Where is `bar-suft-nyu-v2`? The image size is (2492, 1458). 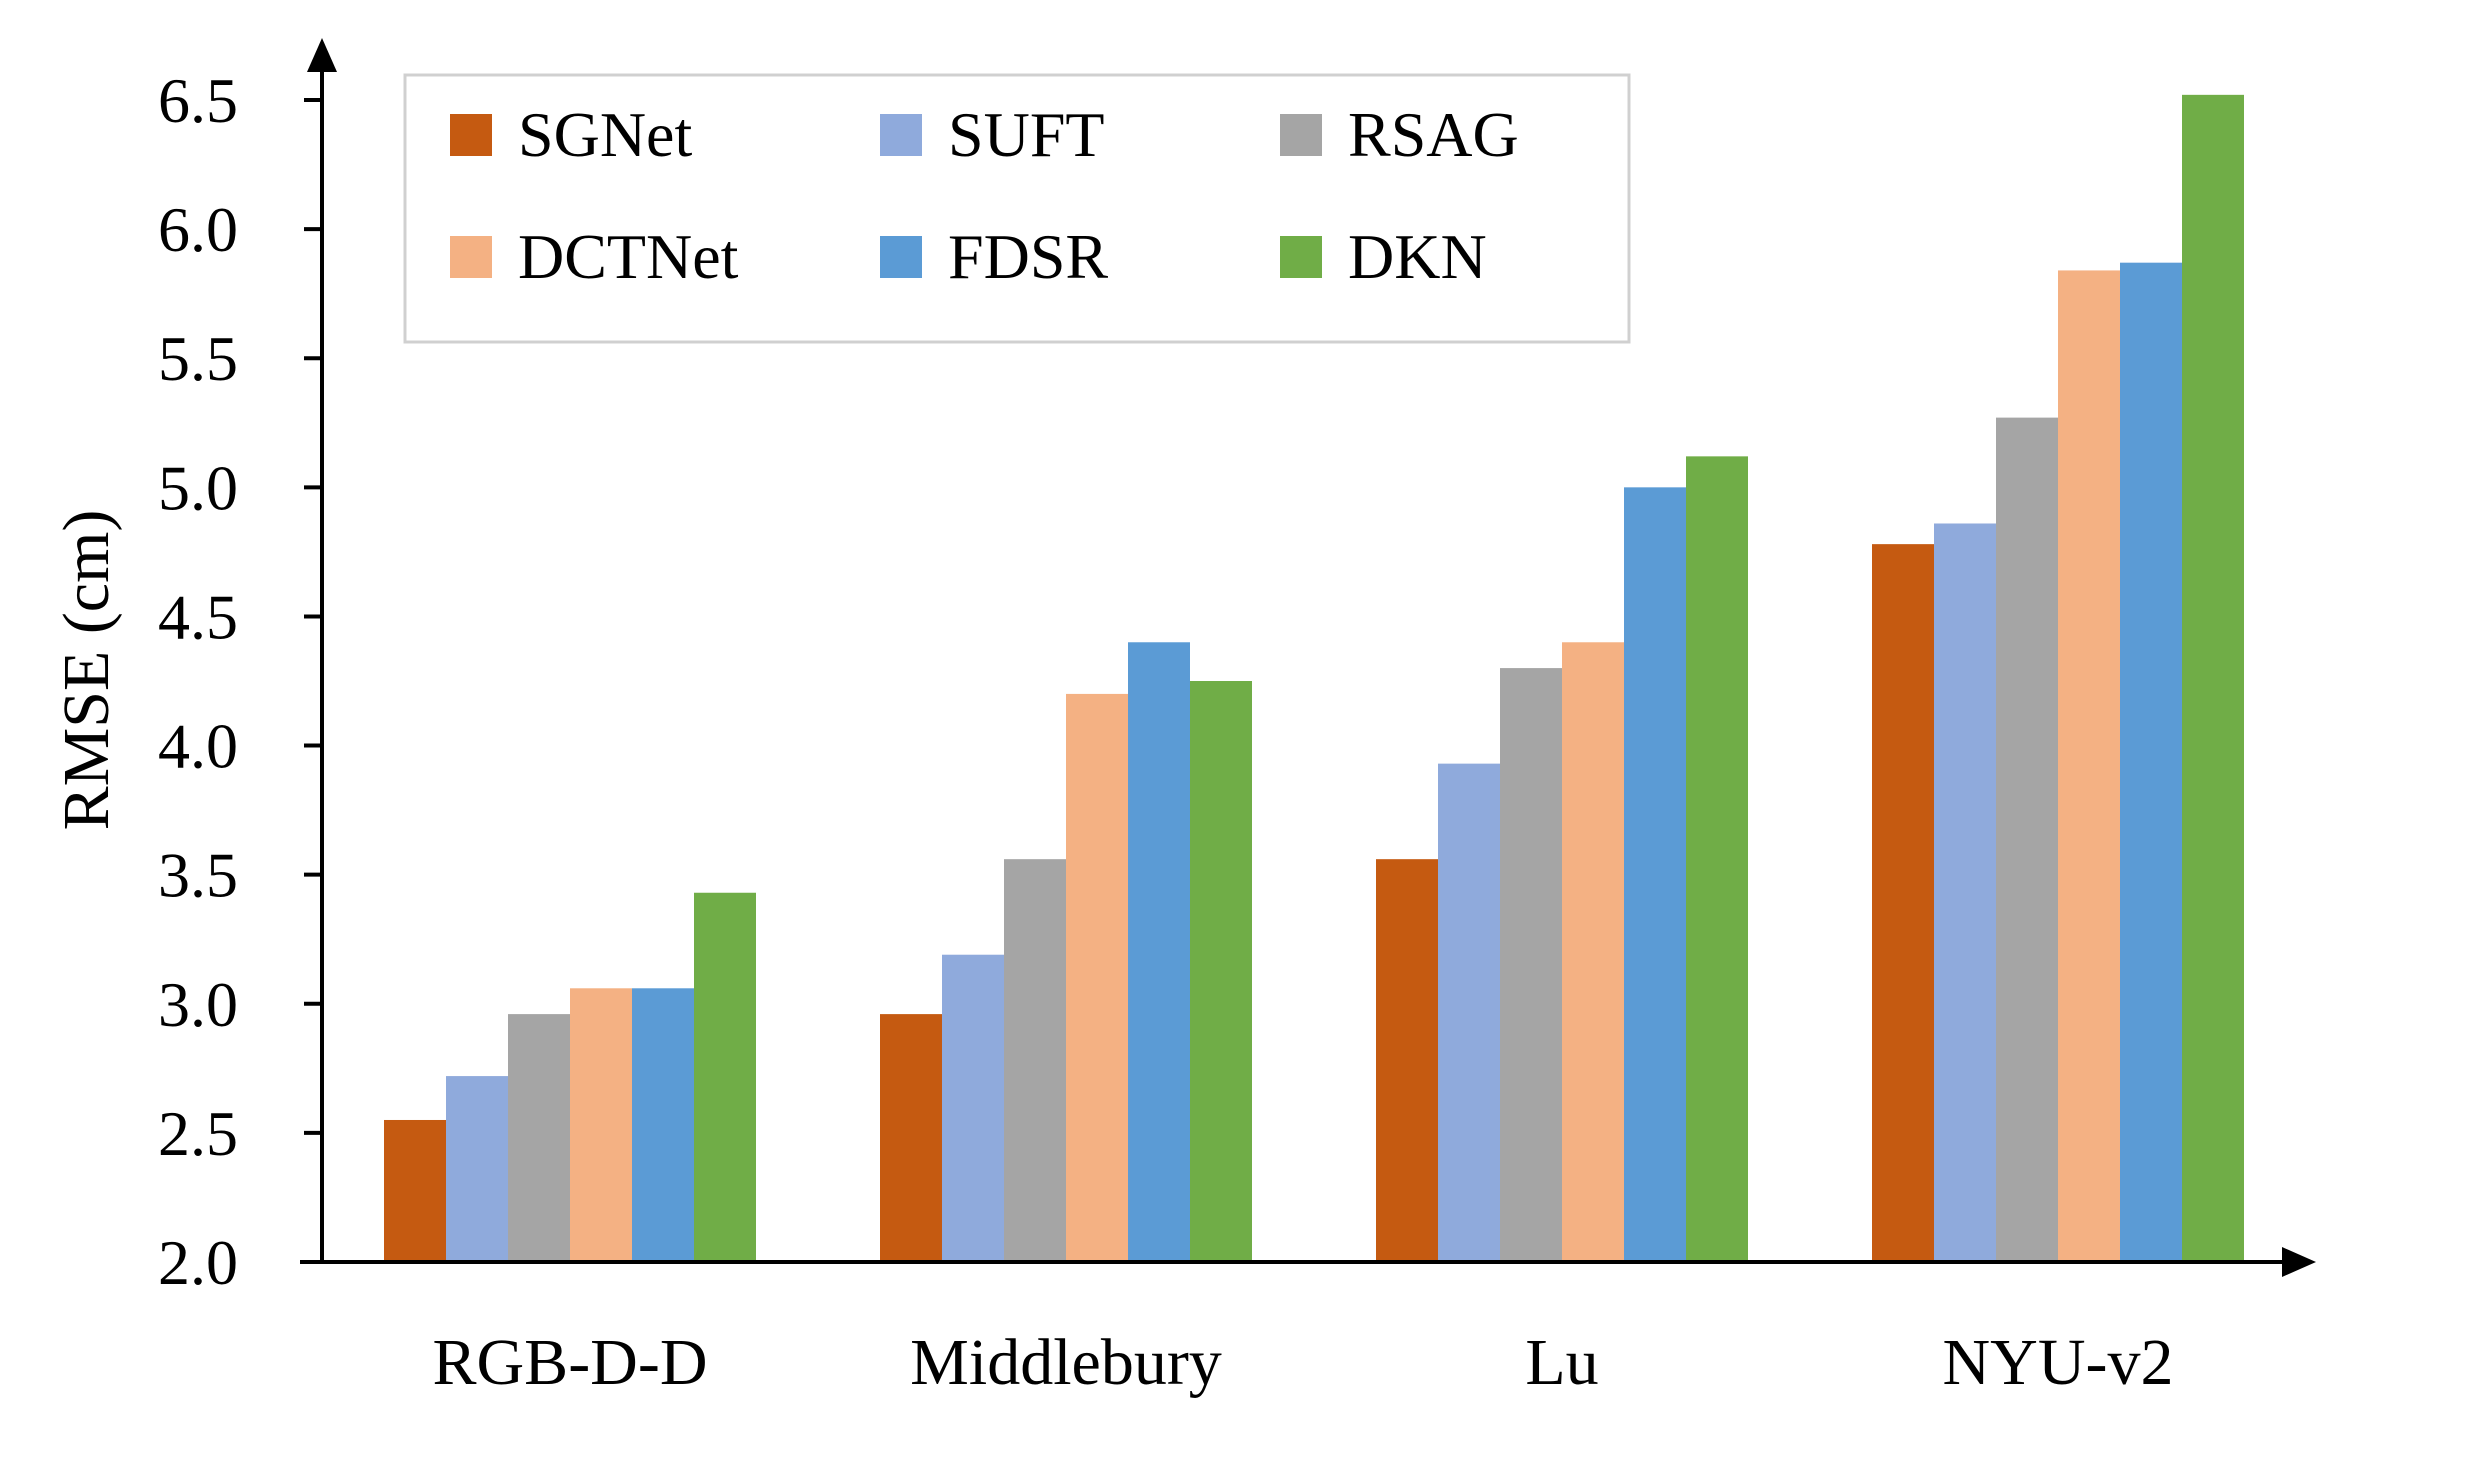 bar-suft-nyu-v2 is located at coordinates (1965, 892).